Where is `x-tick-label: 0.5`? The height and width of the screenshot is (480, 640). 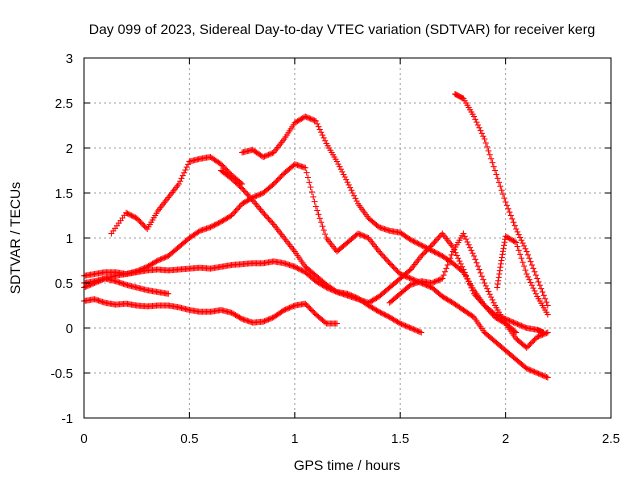
x-tick-label: 0.5 is located at coordinates (189, 438).